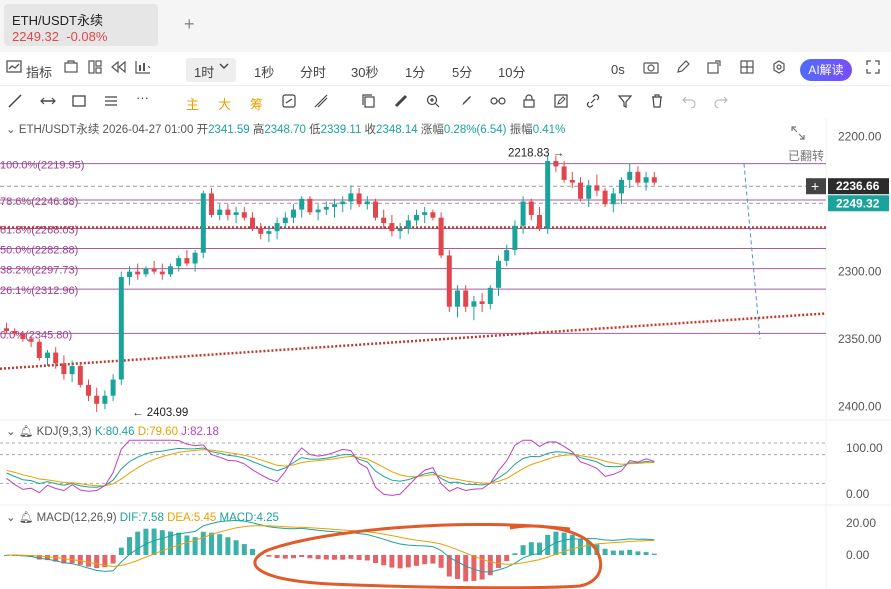 The width and height of the screenshot is (891, 589). Describe the element at coordinates (714, 68) in the screenshot. I see `popout-icon` at that location.